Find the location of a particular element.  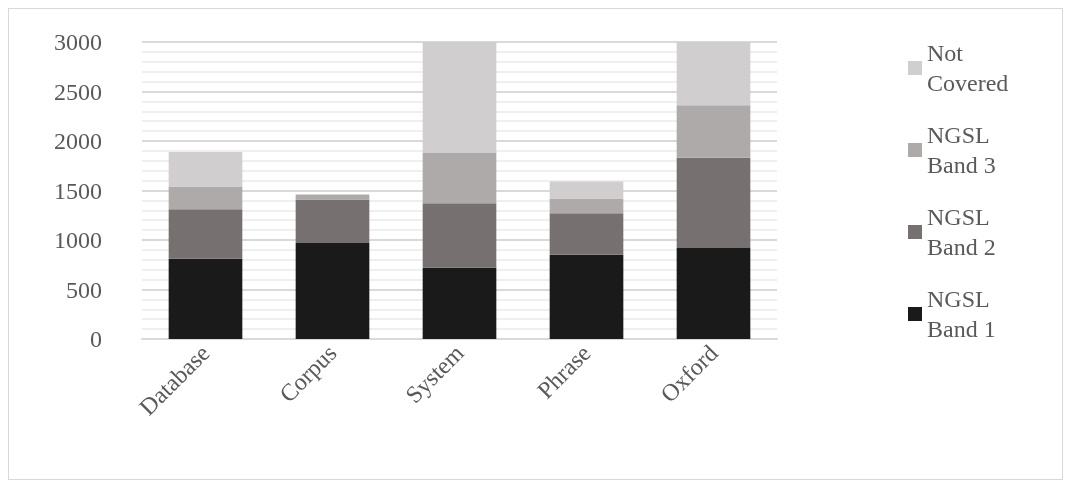

legend-label: NGSL Band 2 is located at coordinates (961, 232).